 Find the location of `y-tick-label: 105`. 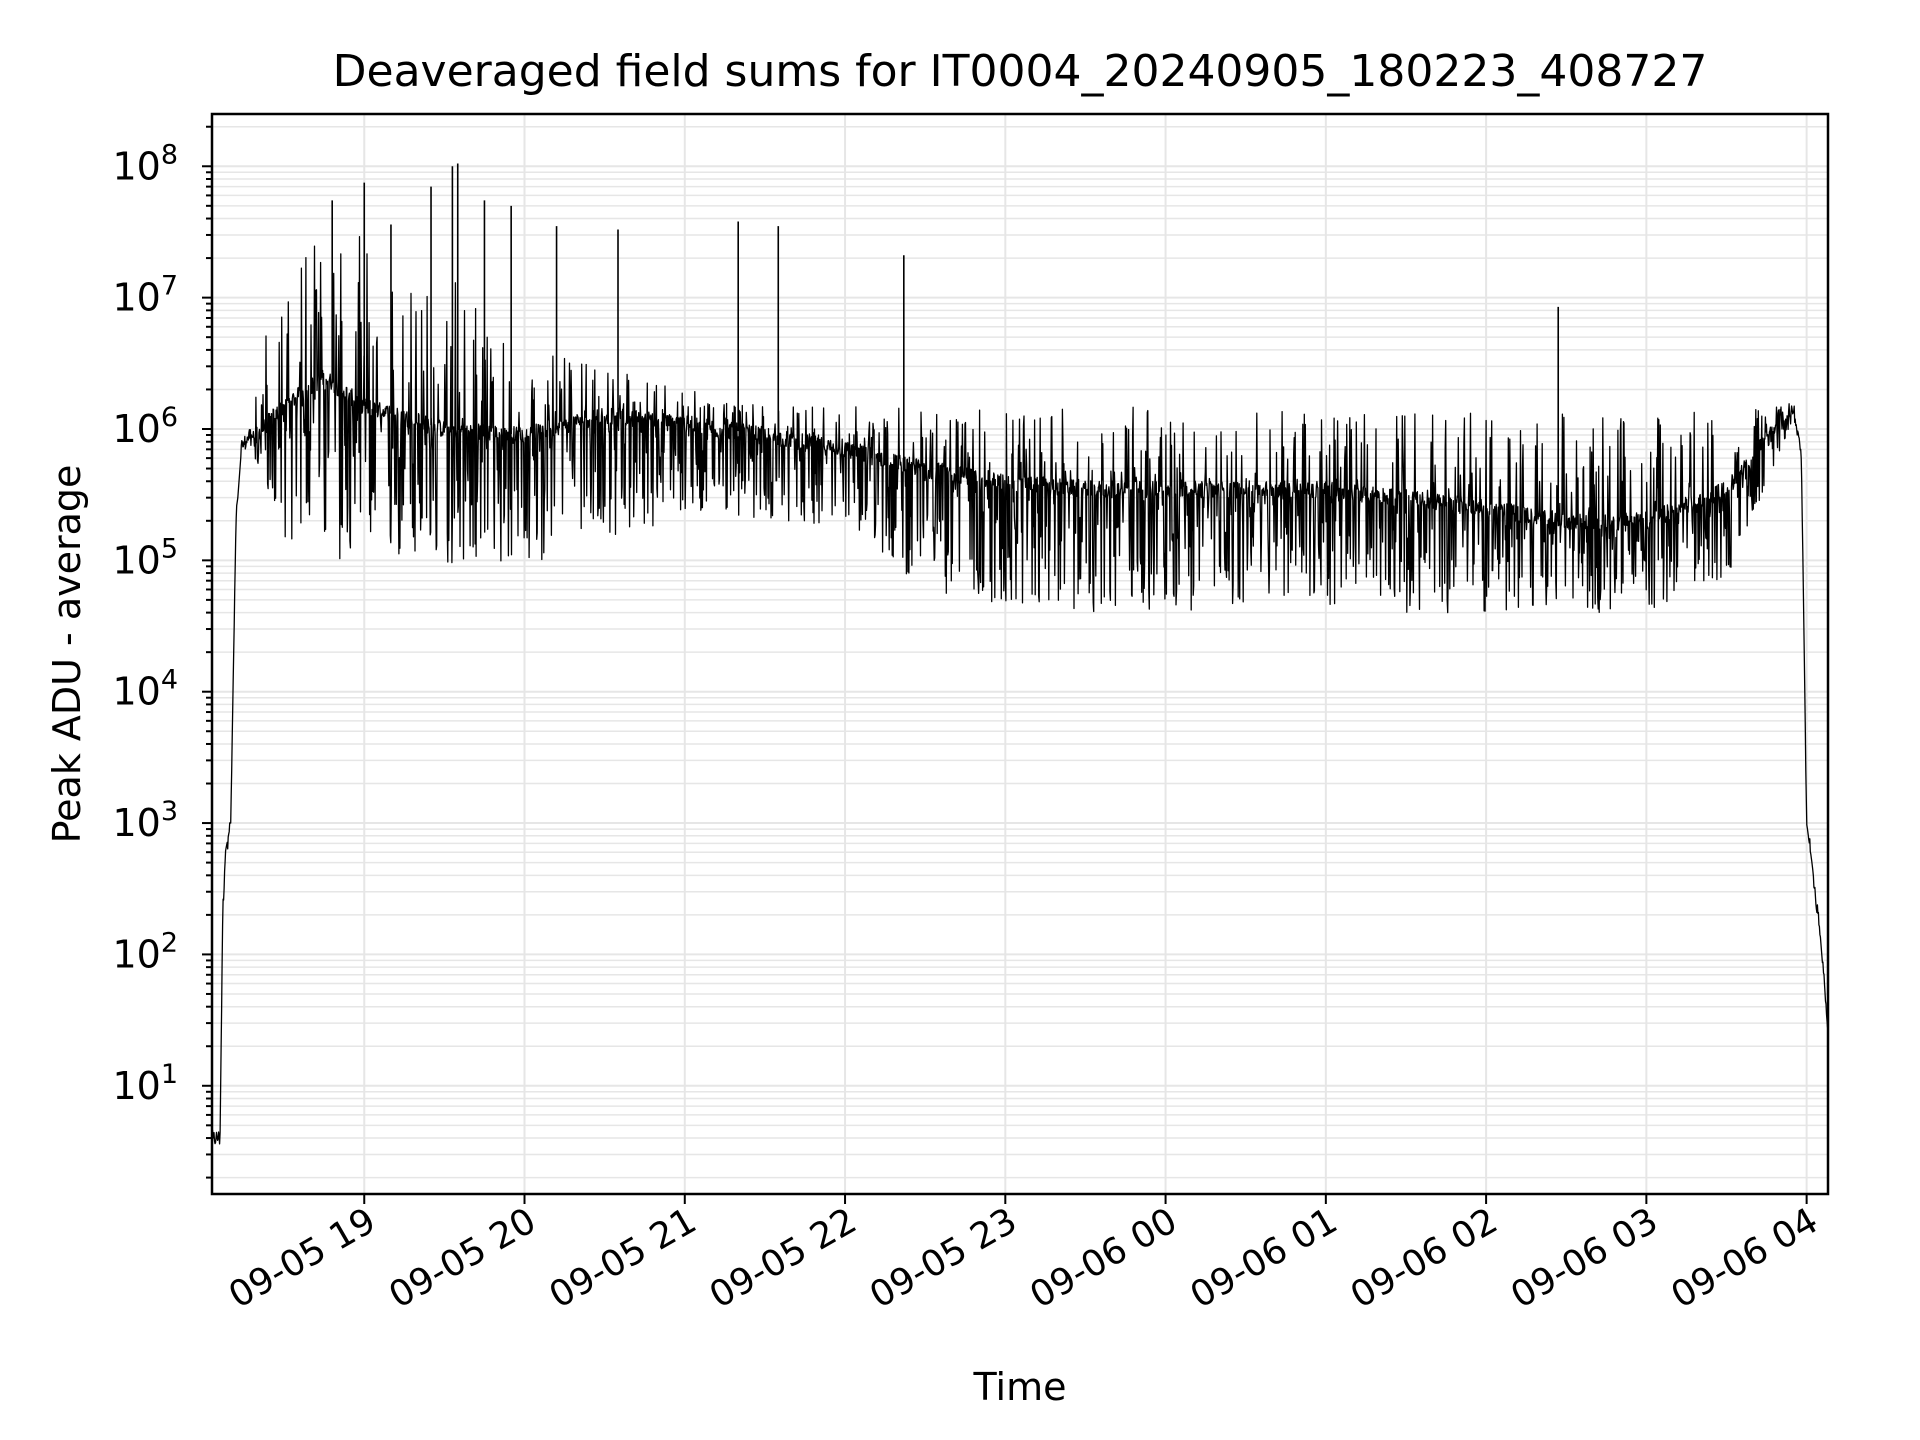

y-tick-label: 105 is located at coordinates (145, 557).